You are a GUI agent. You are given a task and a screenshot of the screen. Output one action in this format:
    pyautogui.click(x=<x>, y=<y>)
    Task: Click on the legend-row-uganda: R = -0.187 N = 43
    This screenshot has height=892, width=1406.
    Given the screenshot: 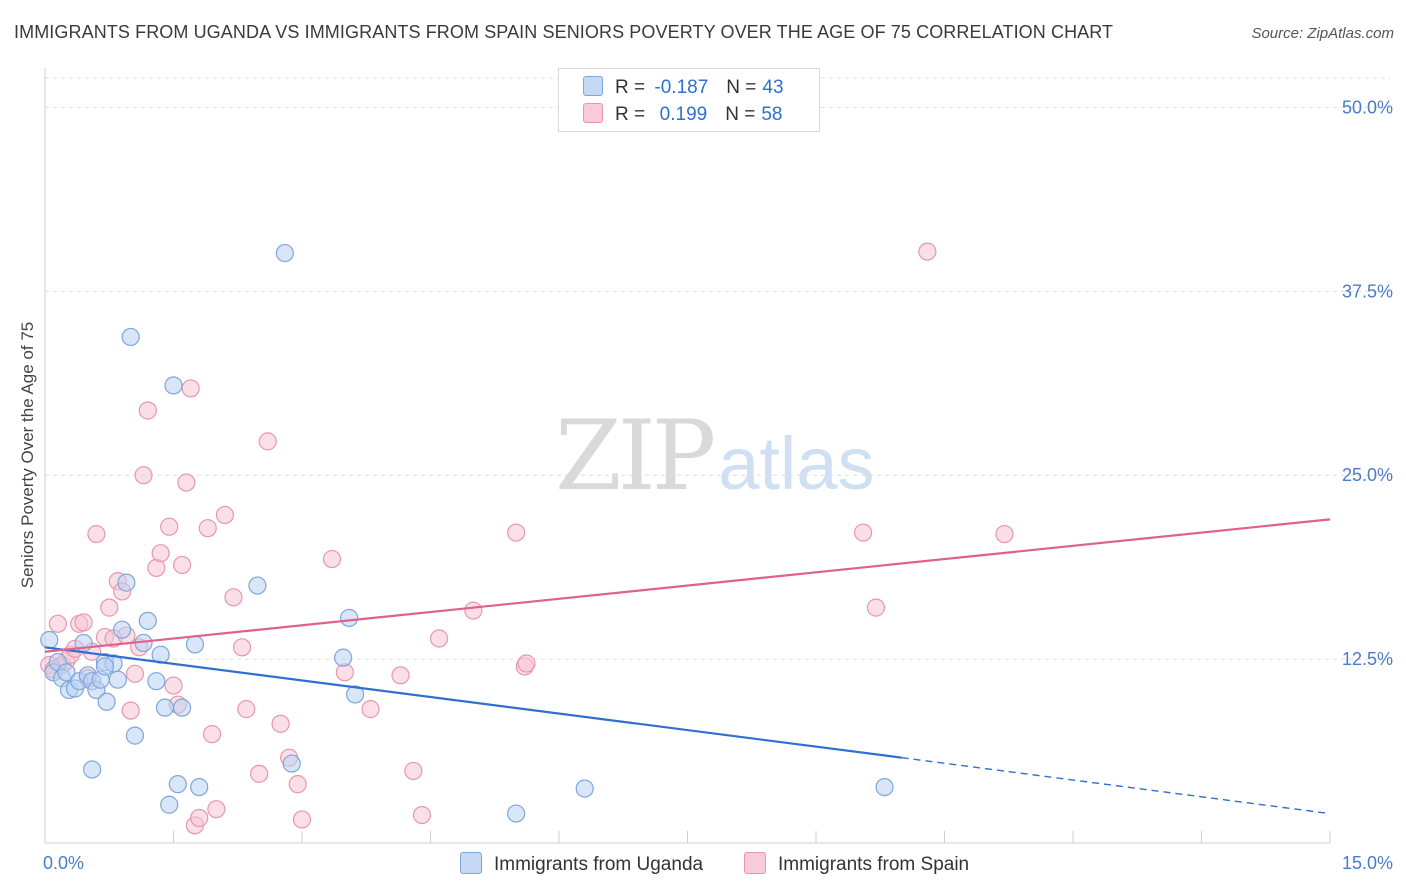 What is the action you would take?
    pyautogui.click(x=683, y=88)
    